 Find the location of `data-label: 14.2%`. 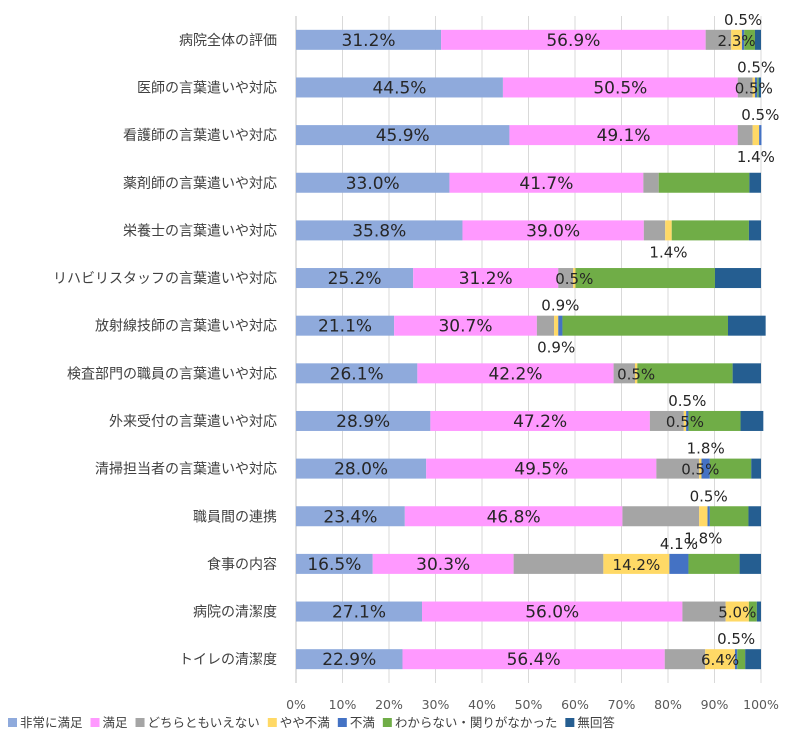

data-label: 14.2% is located at coordinates (637, 565).